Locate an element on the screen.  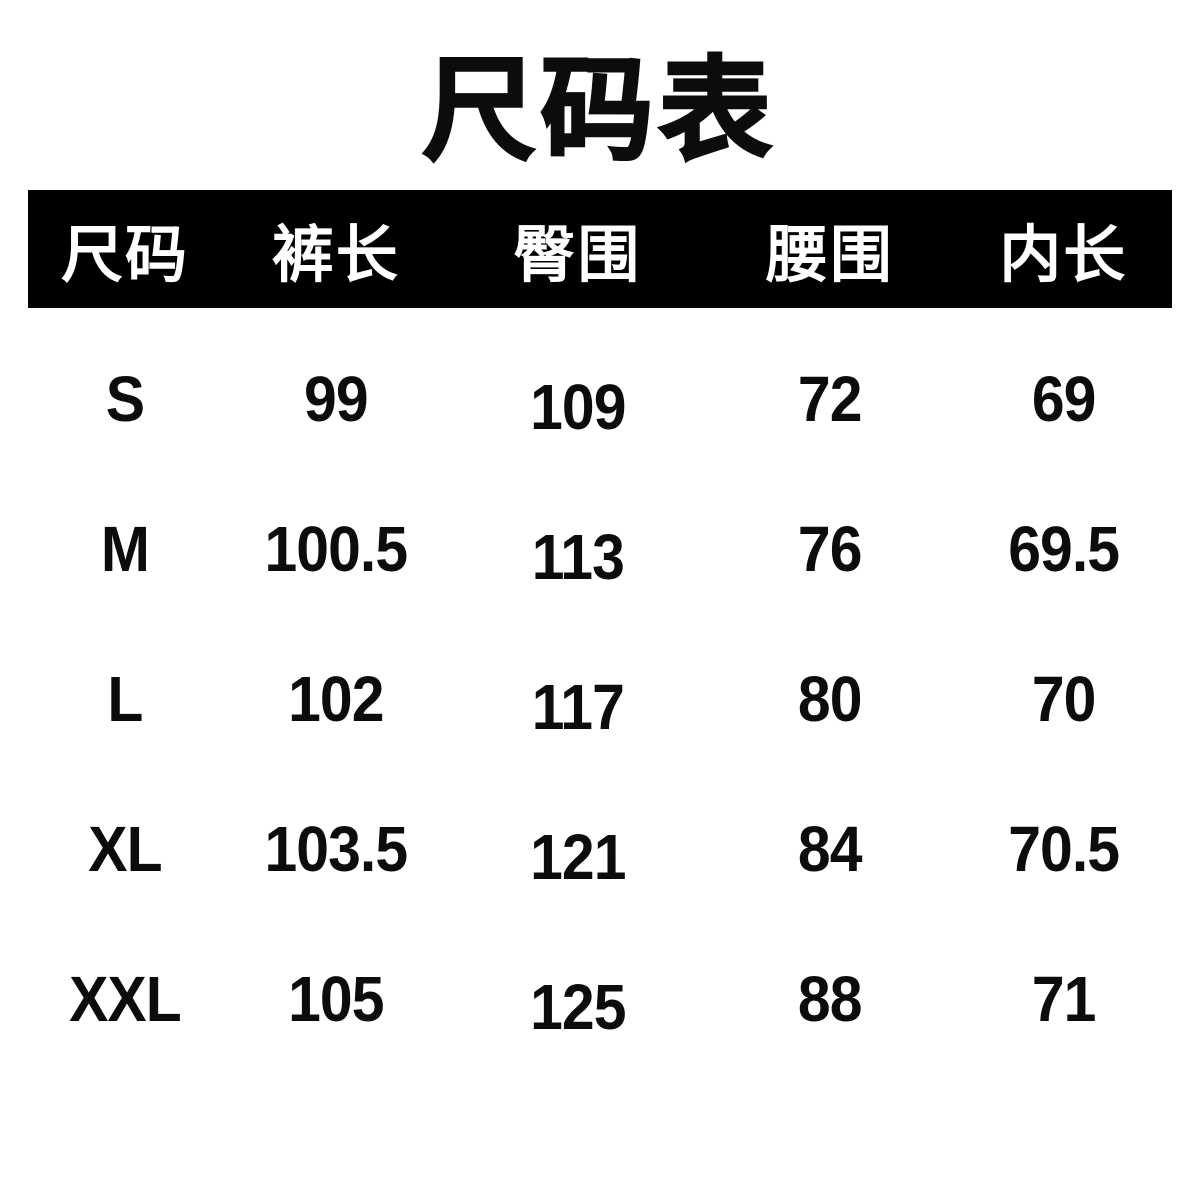
cell-pants-length: 102 is located at coordinates (335, 699).